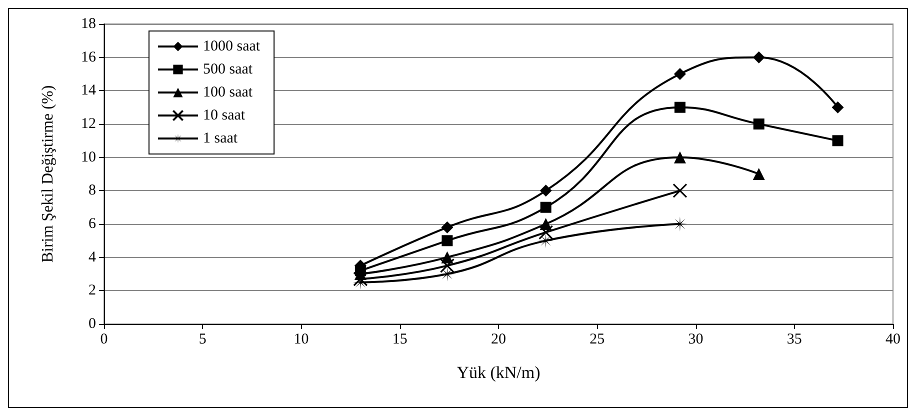  I want to click on legend-label: 10 saat, so click(224, 116).